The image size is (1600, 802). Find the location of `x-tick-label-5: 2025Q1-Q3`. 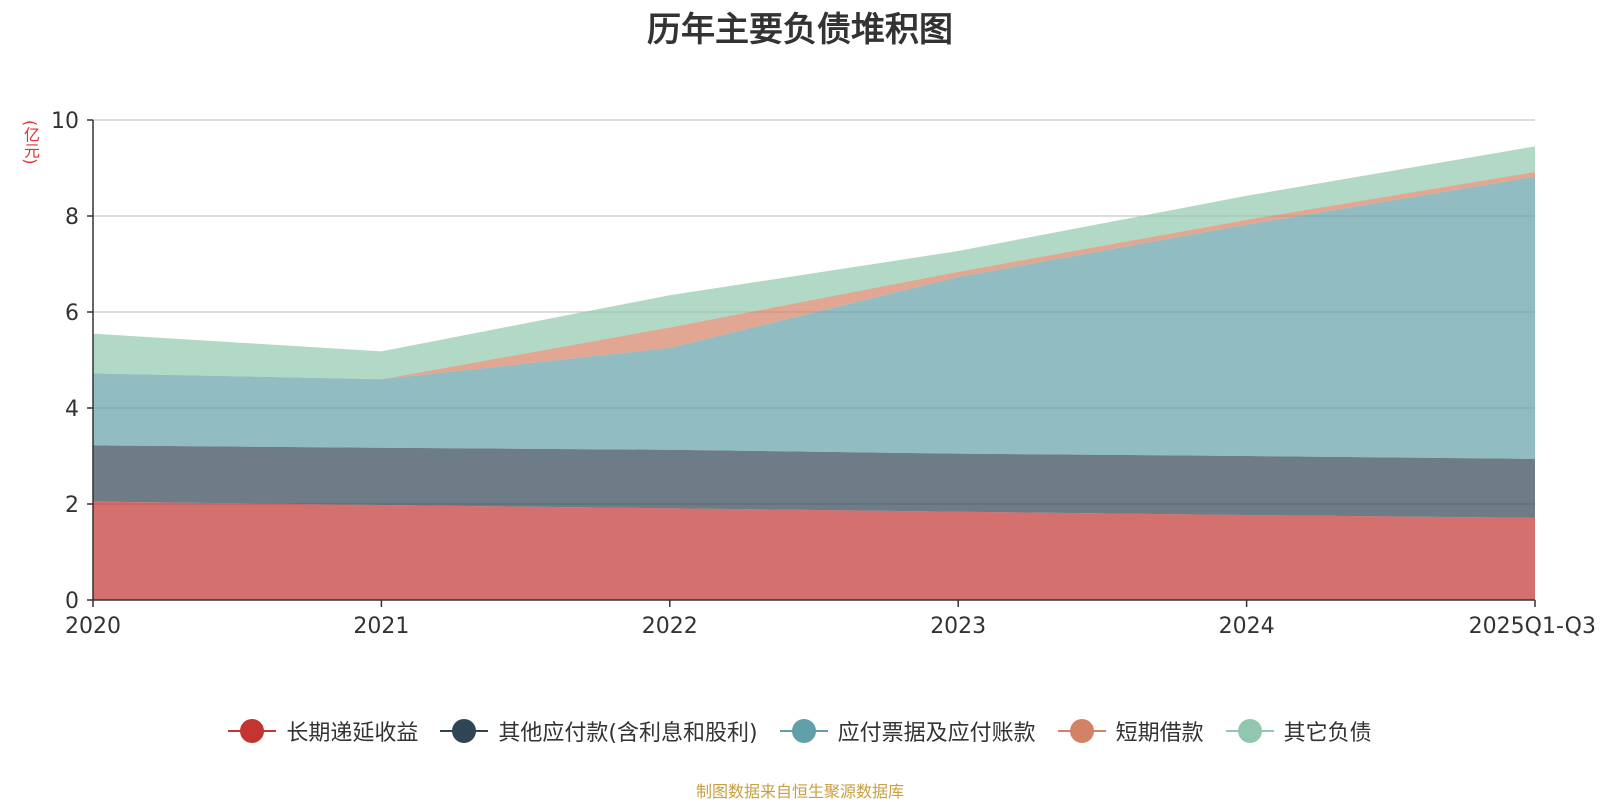

x-tick-label-5: 2025Q1-Q3 is located at coordinates (1532, 626).